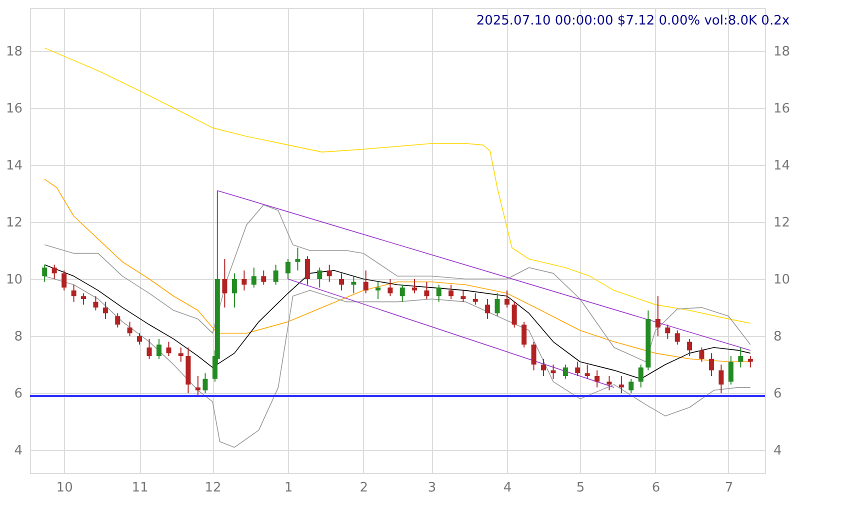 The height and width of the screenshot is (505, 849). I want to click on x-tick-label: 7, so click(729, 488).